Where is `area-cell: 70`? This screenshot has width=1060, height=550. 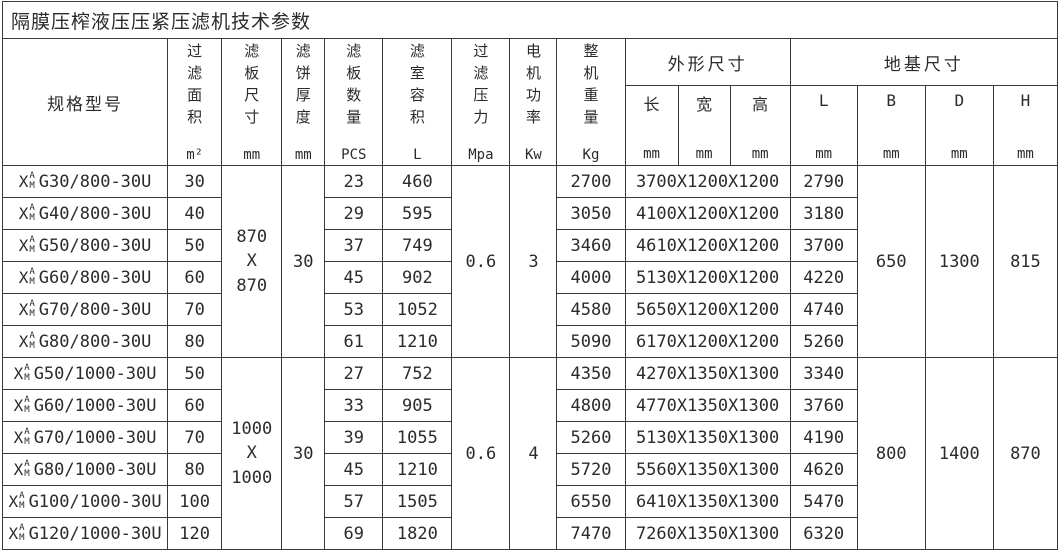
area-cell: 70 is located at coordinates (195, 437).